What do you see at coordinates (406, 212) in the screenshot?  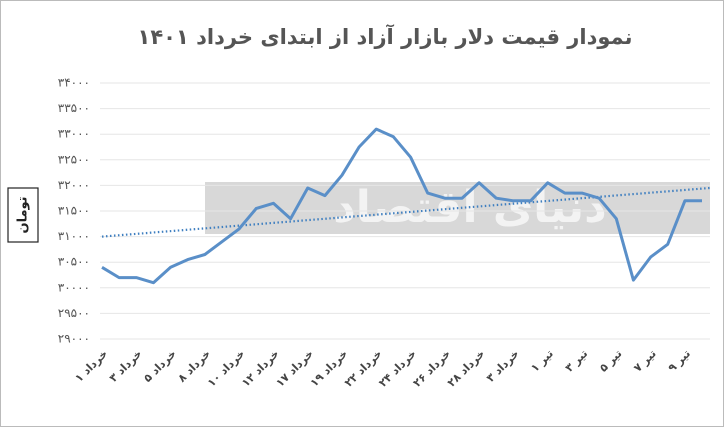 I see `trendline` at bounding box center [406, 212].